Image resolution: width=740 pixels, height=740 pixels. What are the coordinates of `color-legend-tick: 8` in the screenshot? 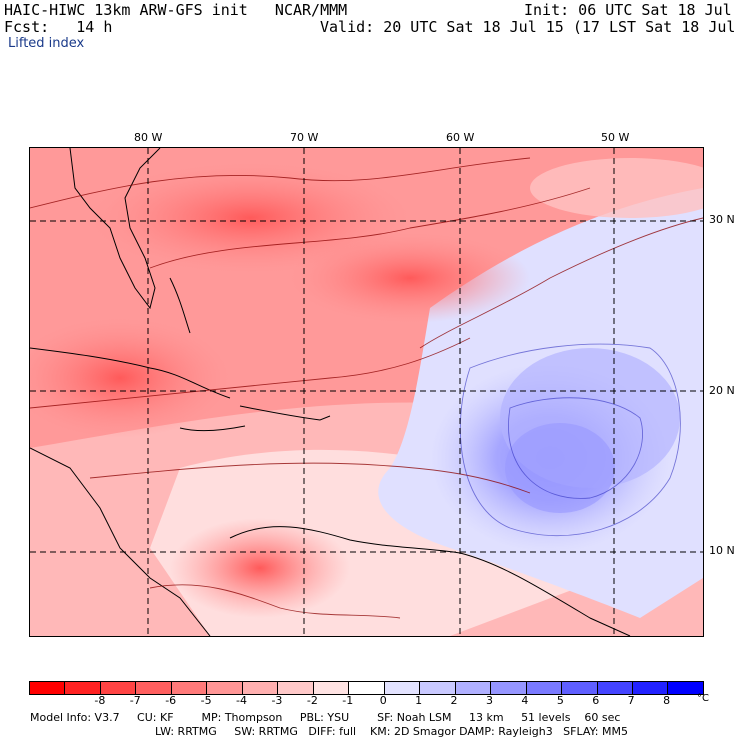 It's located at (667, 700).